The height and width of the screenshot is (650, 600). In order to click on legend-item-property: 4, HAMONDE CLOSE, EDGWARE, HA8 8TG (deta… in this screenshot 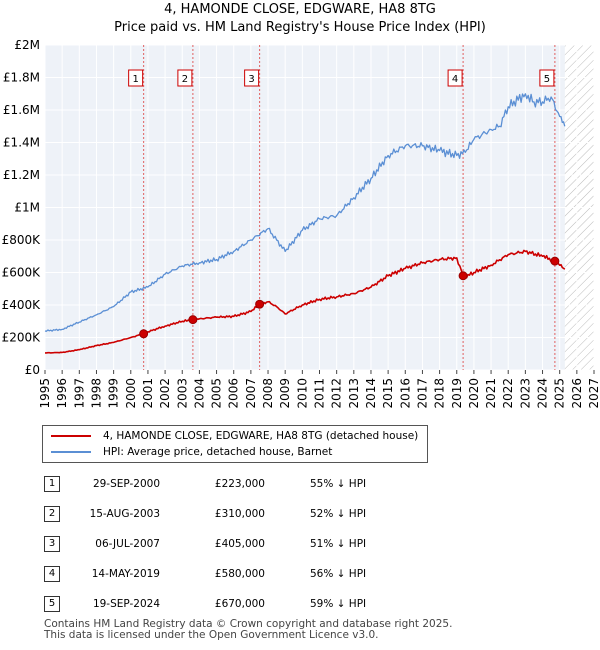, I will do `click(234, 436)`.